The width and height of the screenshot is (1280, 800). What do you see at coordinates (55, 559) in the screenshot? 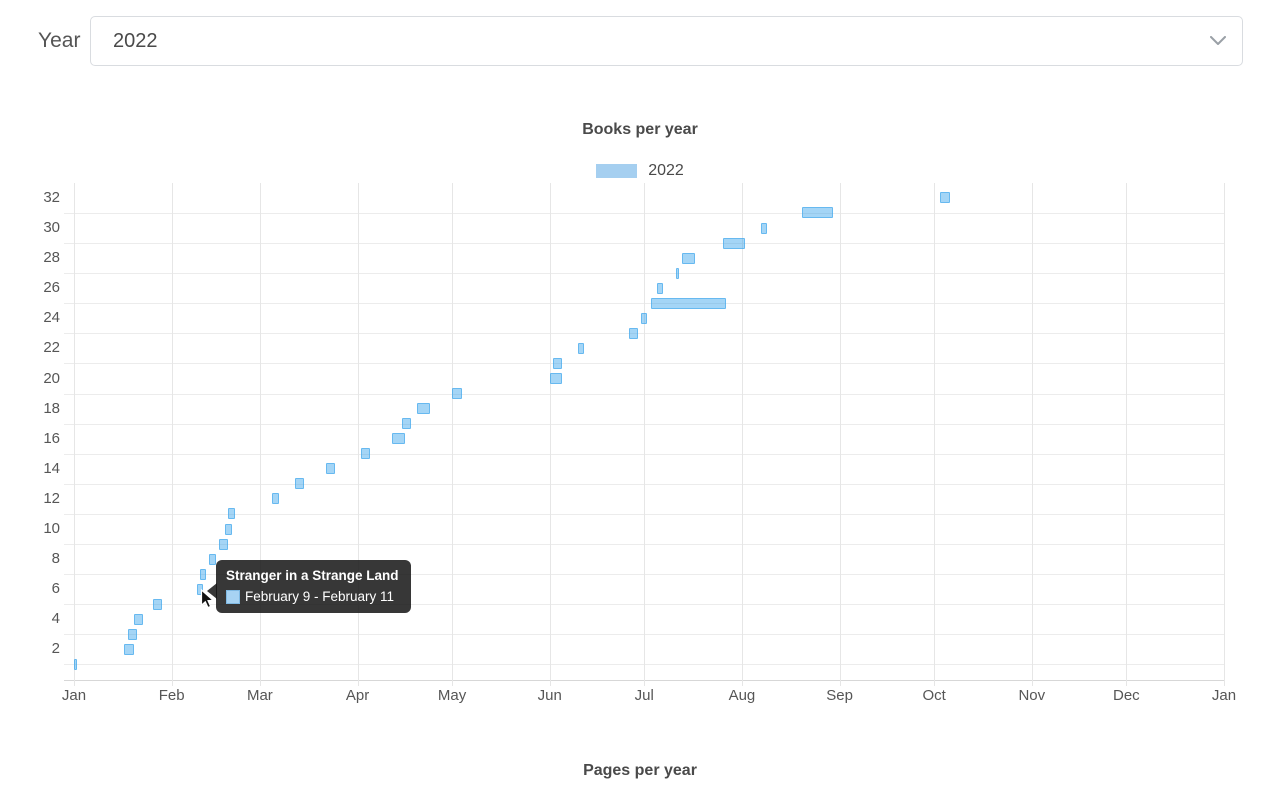
I see `y-tick-label: 8` at bounding box center [55, 559].